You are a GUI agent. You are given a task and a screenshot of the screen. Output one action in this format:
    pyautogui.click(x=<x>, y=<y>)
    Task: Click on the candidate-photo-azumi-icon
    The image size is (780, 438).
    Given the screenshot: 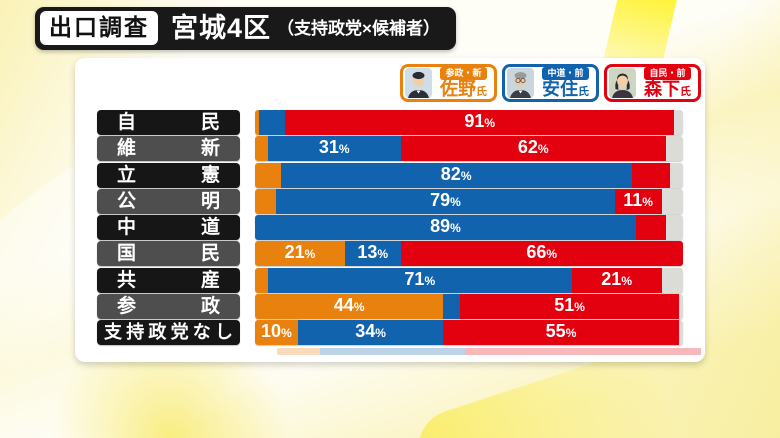 What is the action you would take?
    pyautogui.click(x=520, y=83)
    